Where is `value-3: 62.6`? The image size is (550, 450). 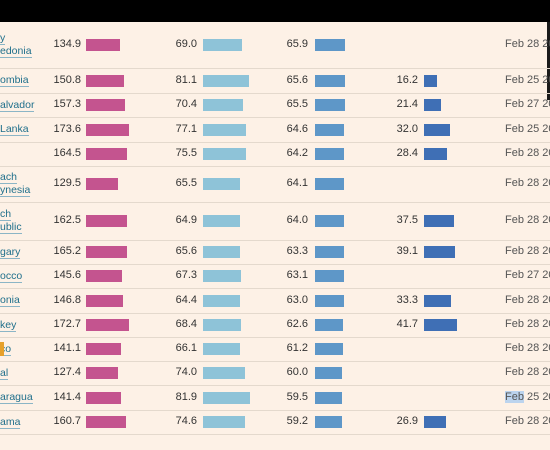
value-3: 62.6 is located at coordinates (297, 324).